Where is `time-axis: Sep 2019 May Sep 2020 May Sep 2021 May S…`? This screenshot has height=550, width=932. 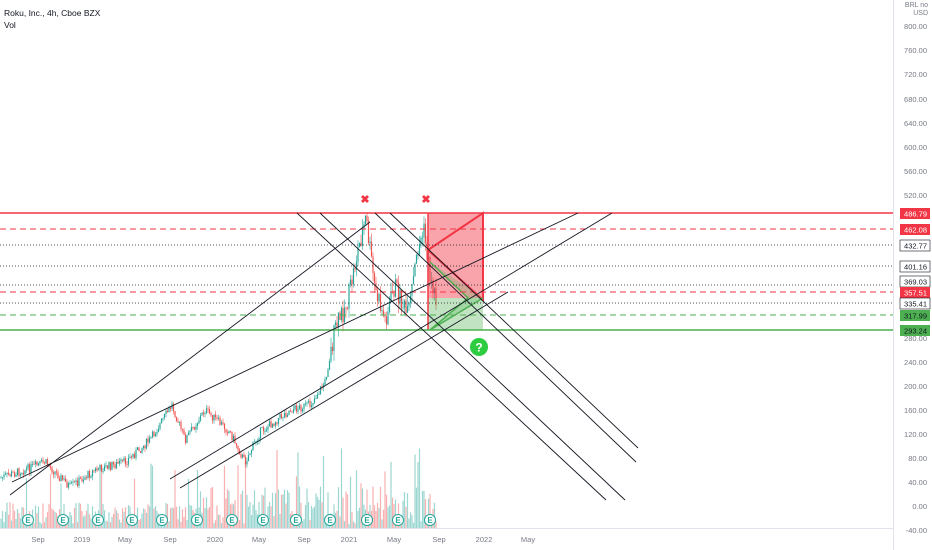
time-axis: Sep 2019 May Sep 2020 May Sep 2021 May S… is located at coordinates (283, 539).